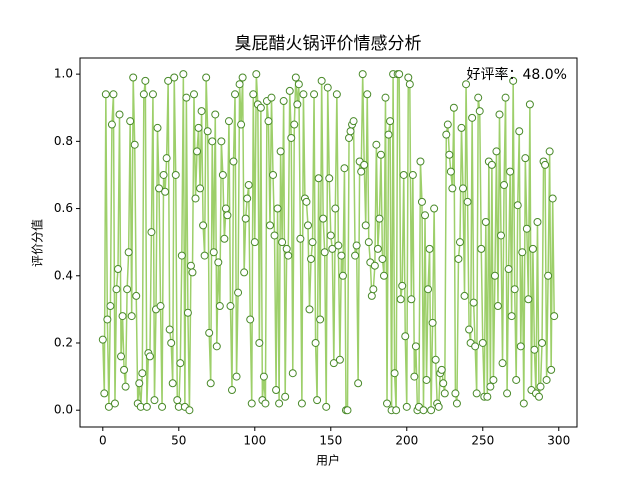 Image resolution: width=640 pixels, height=484 pixels. Describe the element at coordinates (178, 441) in the screenshot. I see `x-tick-label: 50` at that location.